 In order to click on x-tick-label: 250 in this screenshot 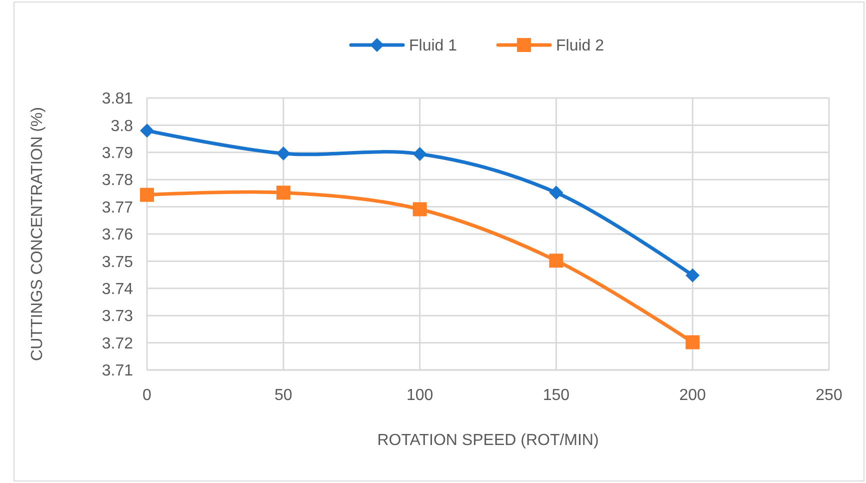, I will do `click(829, 395)`.